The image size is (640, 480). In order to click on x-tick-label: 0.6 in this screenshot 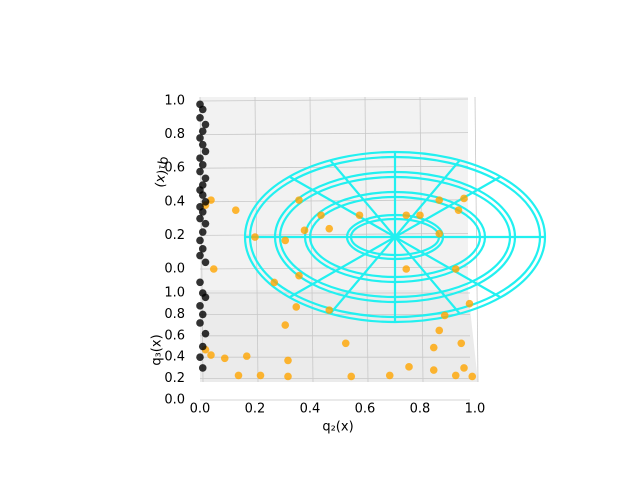, I will do `click(365, 409)`.